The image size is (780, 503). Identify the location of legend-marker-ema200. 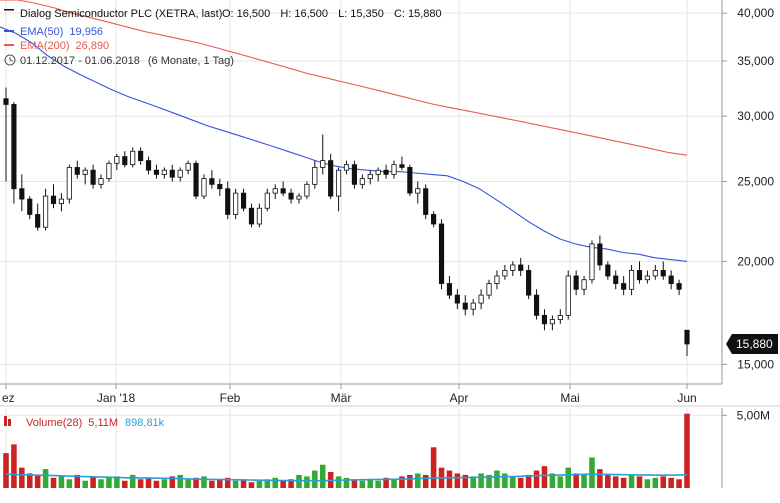
(9, 45).